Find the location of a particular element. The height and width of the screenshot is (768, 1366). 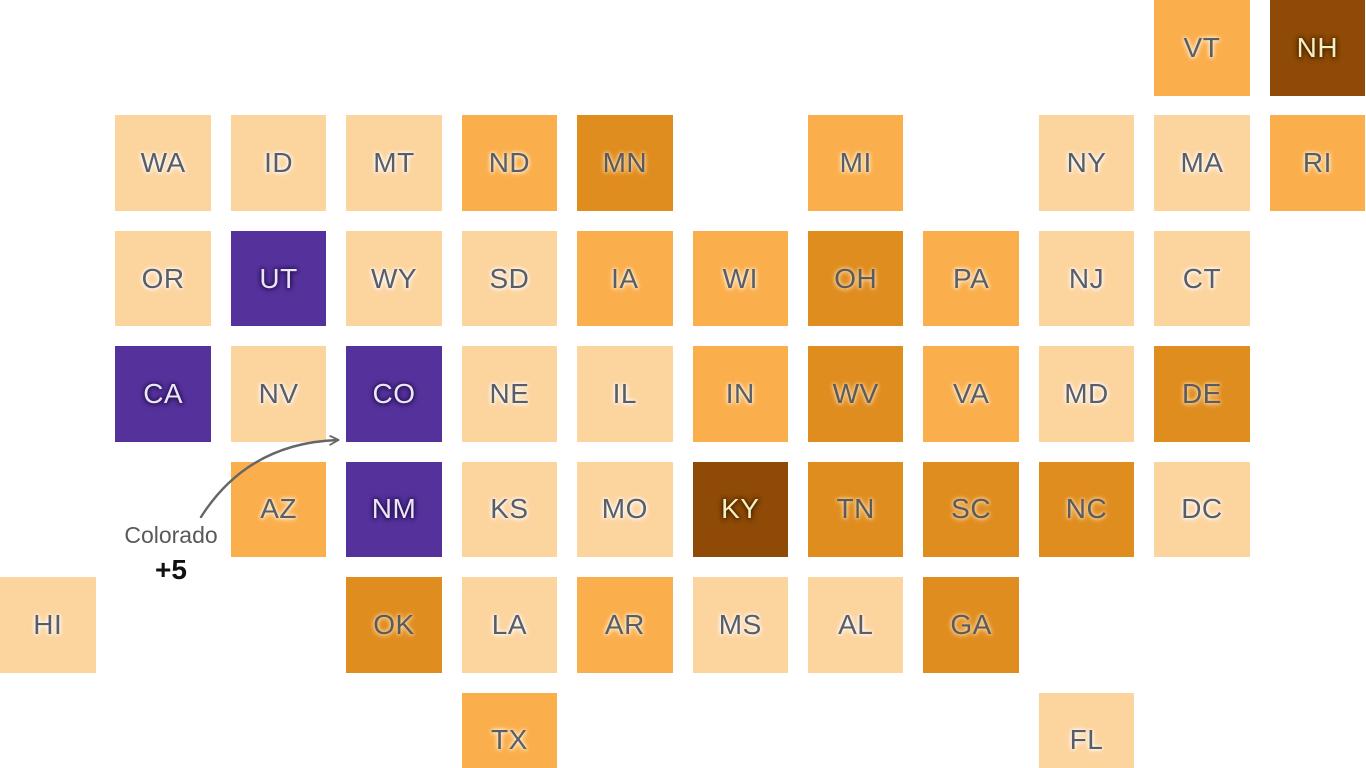

state-tile: WA is located at coordinates (163, 163).